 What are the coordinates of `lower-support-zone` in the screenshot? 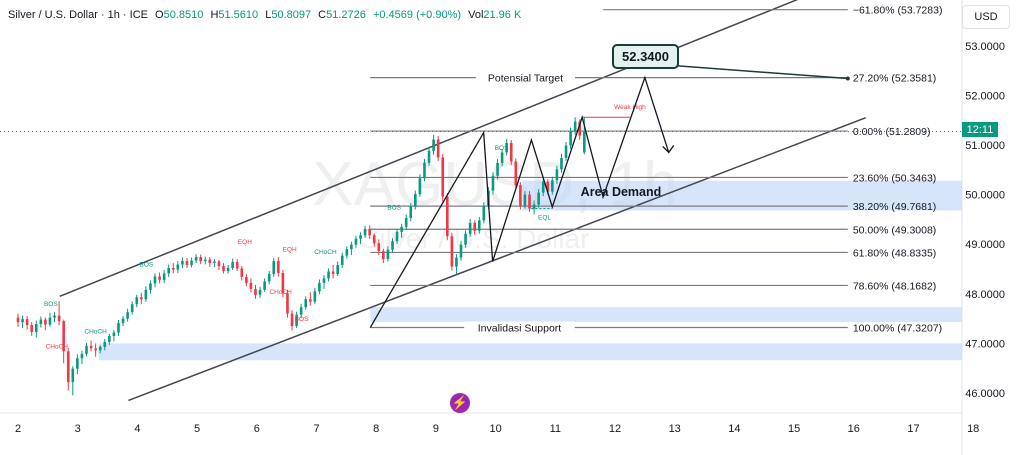 It's located at (530, 352).